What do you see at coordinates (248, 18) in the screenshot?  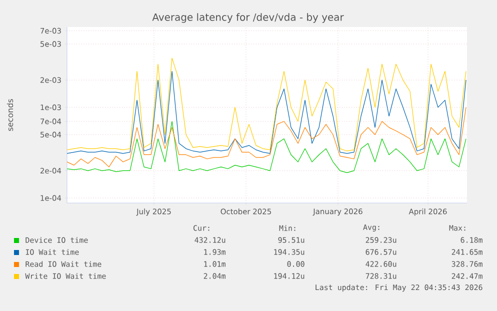 I see `chart-title: Average latency for /dev/vda - by year` at bounding box center [248, 18].